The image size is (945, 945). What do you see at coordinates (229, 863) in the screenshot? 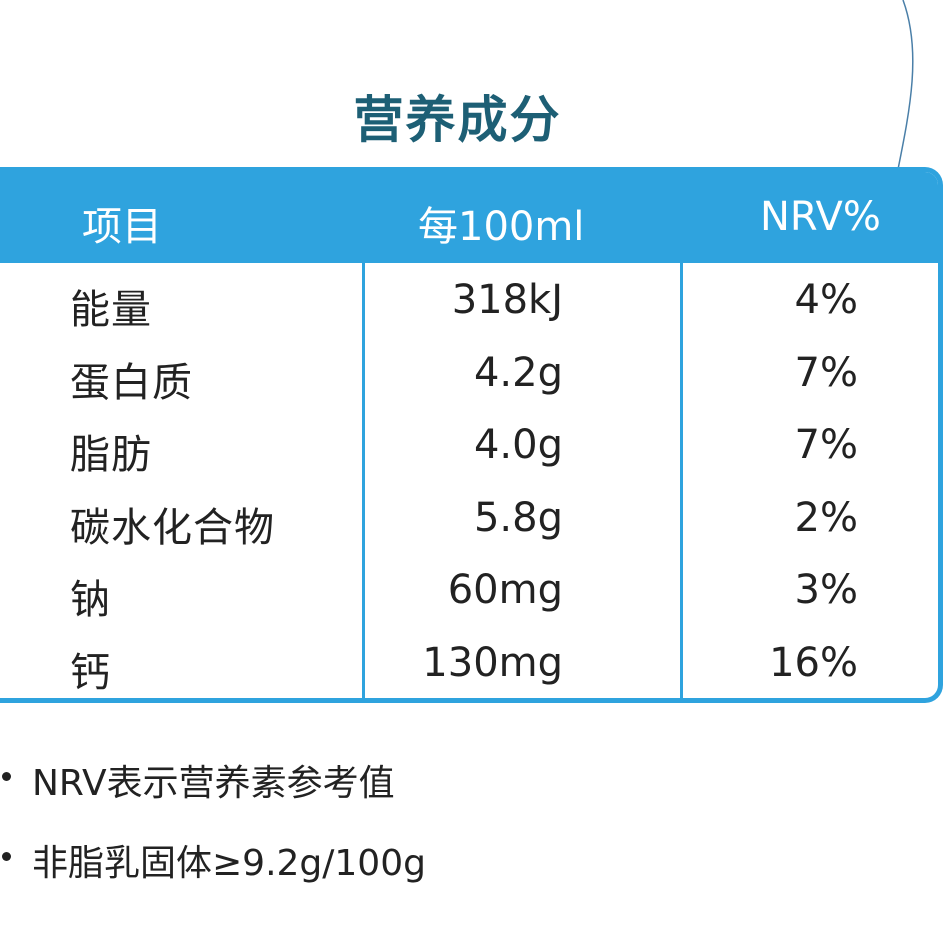
I see `footnote-text: 非脂乳固体≥9.2g/100g` at bounding box center [229, 863].